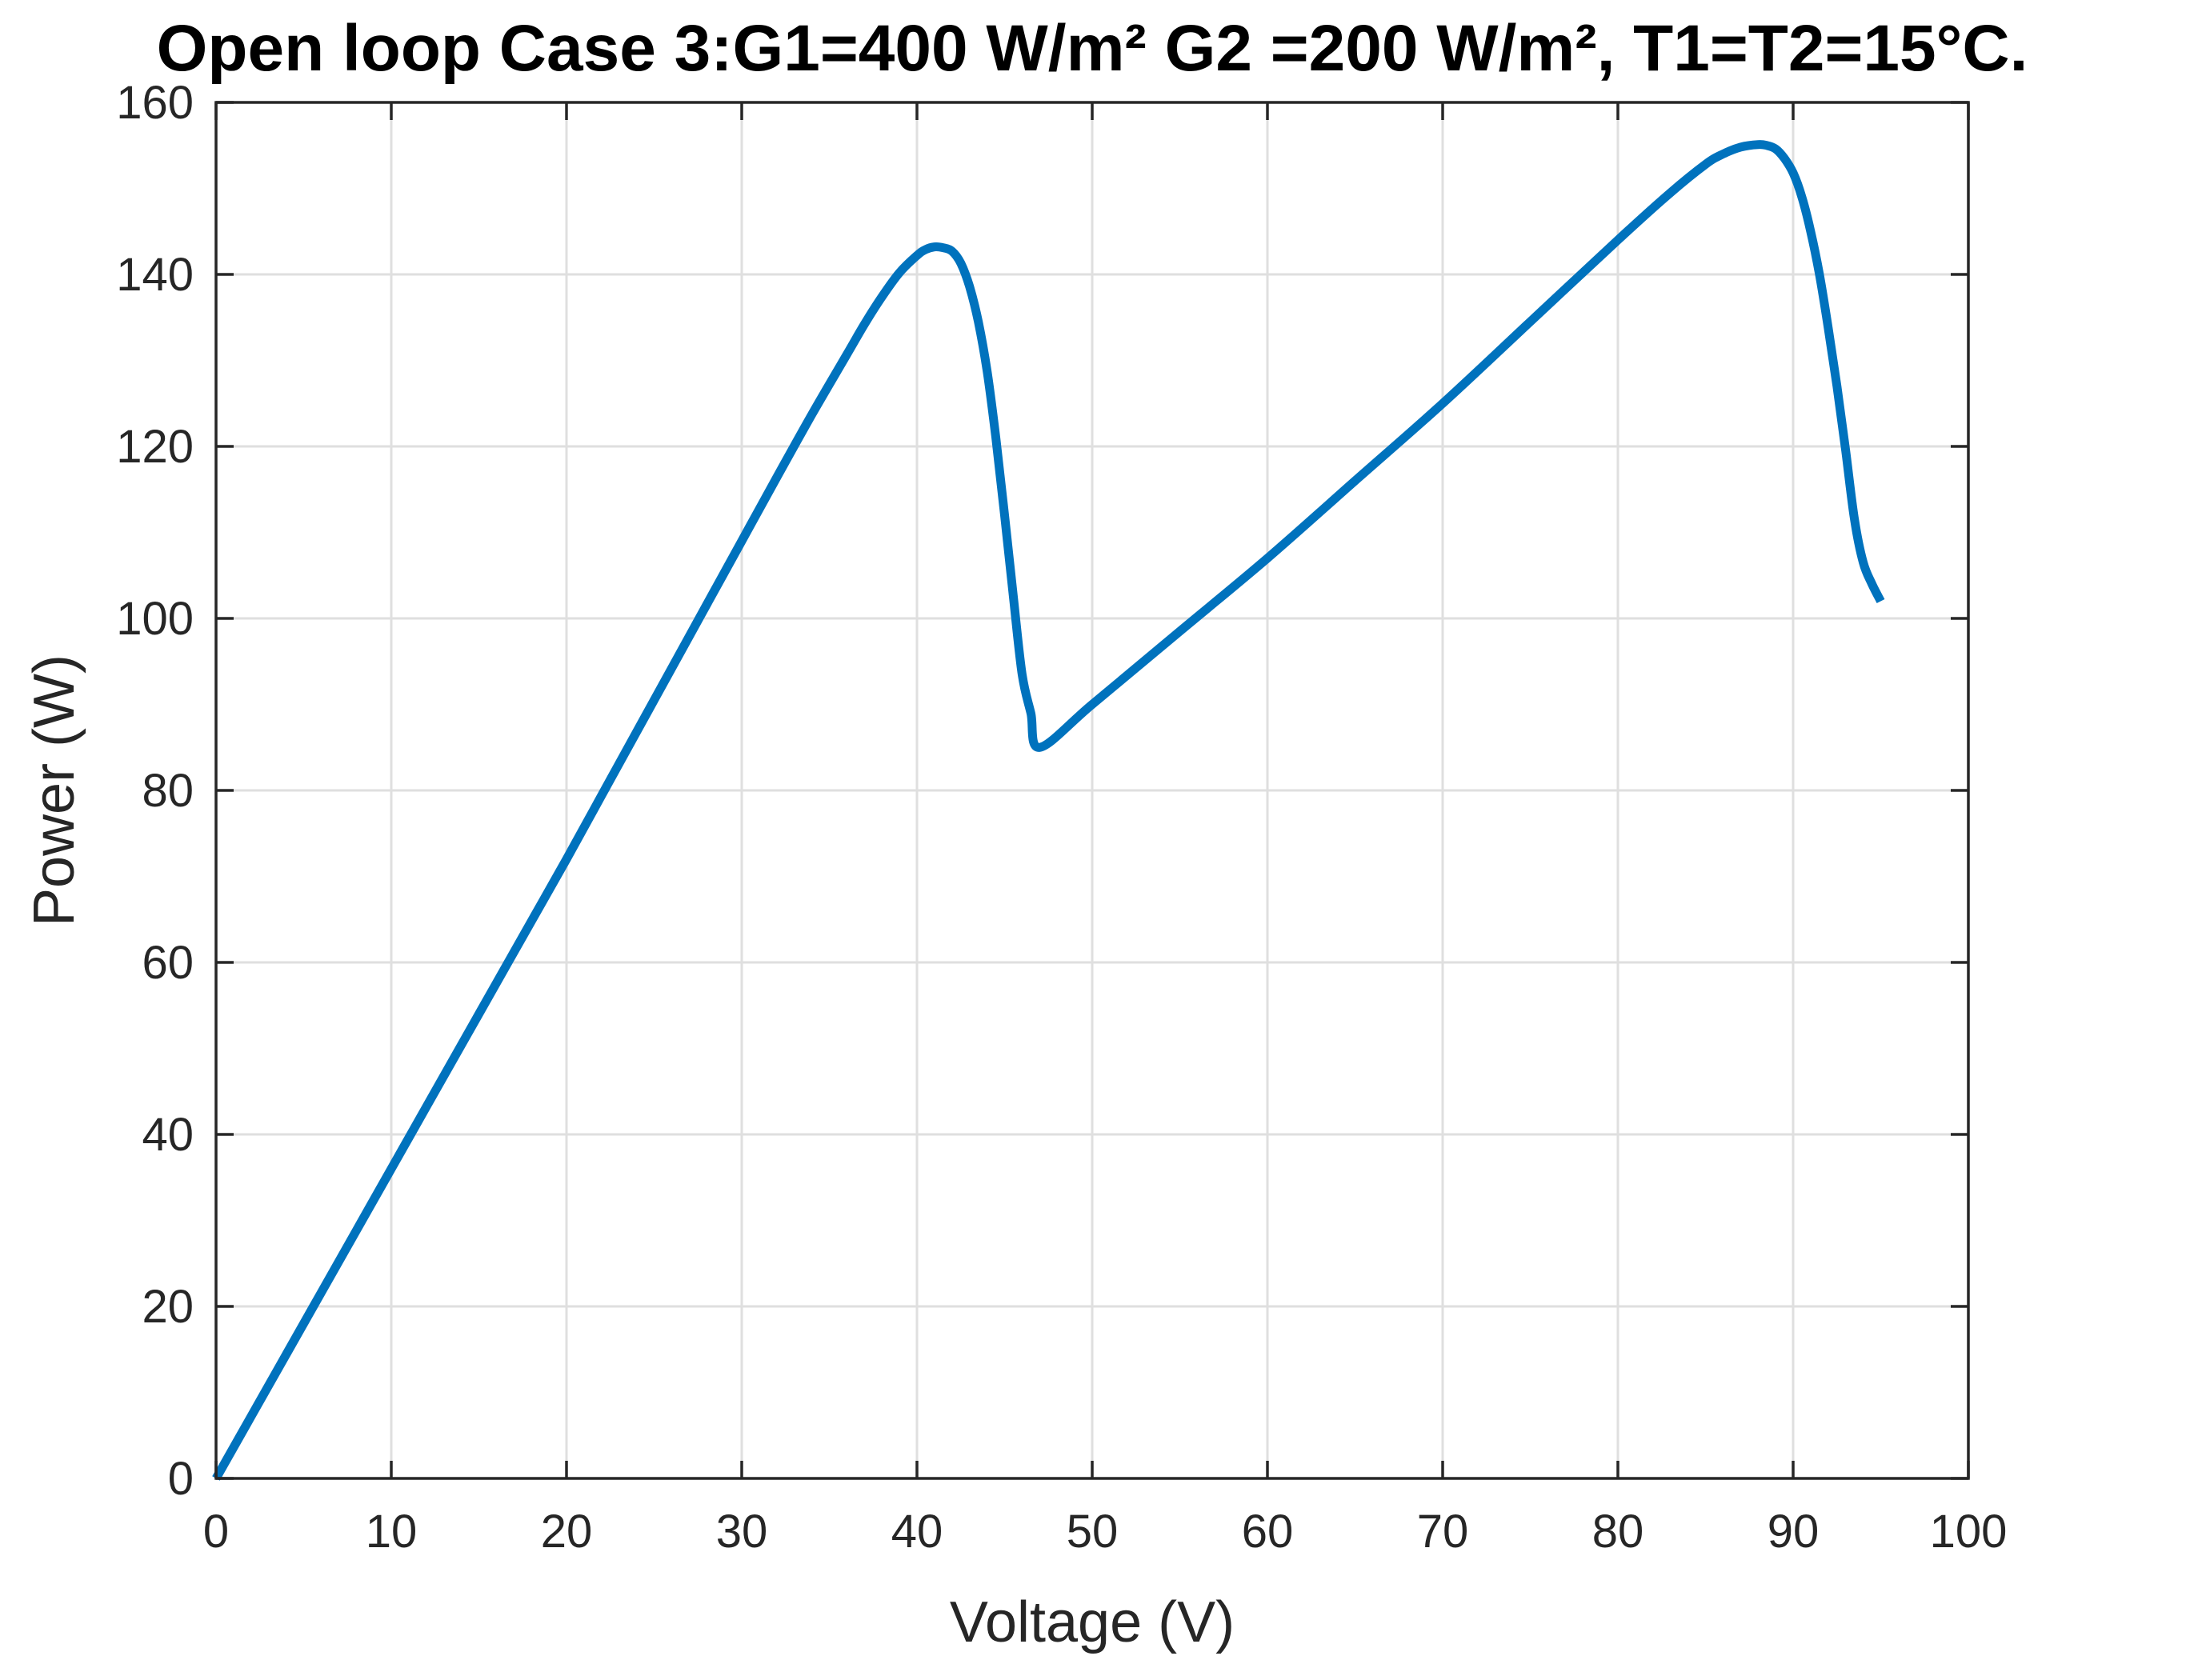 The width and height of the screenshot is (2194, 1680). What do you see at coordinates (168, 963) in the screenshot?
I see `y-tick-label: 60` at bounding box center [168, 963].